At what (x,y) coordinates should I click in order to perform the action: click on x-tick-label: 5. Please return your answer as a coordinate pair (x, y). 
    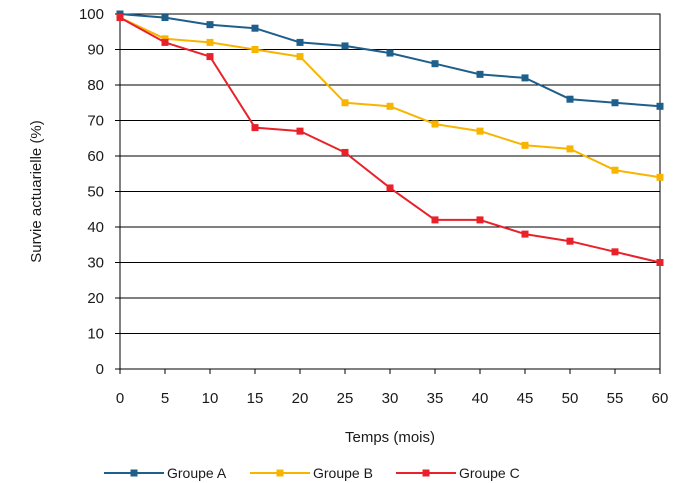
    Looking at the image, I should click on (165, 398).